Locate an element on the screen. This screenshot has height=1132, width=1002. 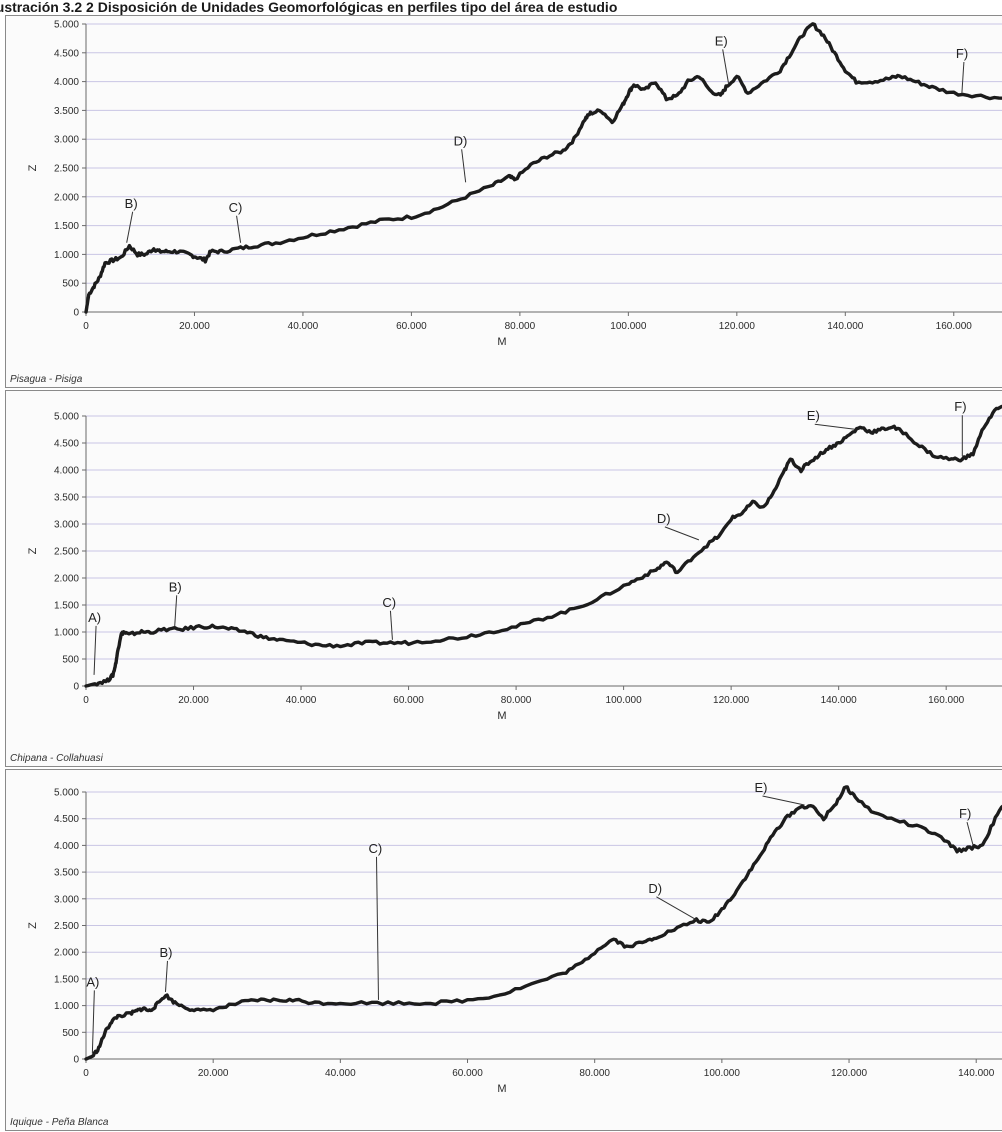
panel-caption: Iquique - Peña Blanca is located at coordinates (59, 1122).